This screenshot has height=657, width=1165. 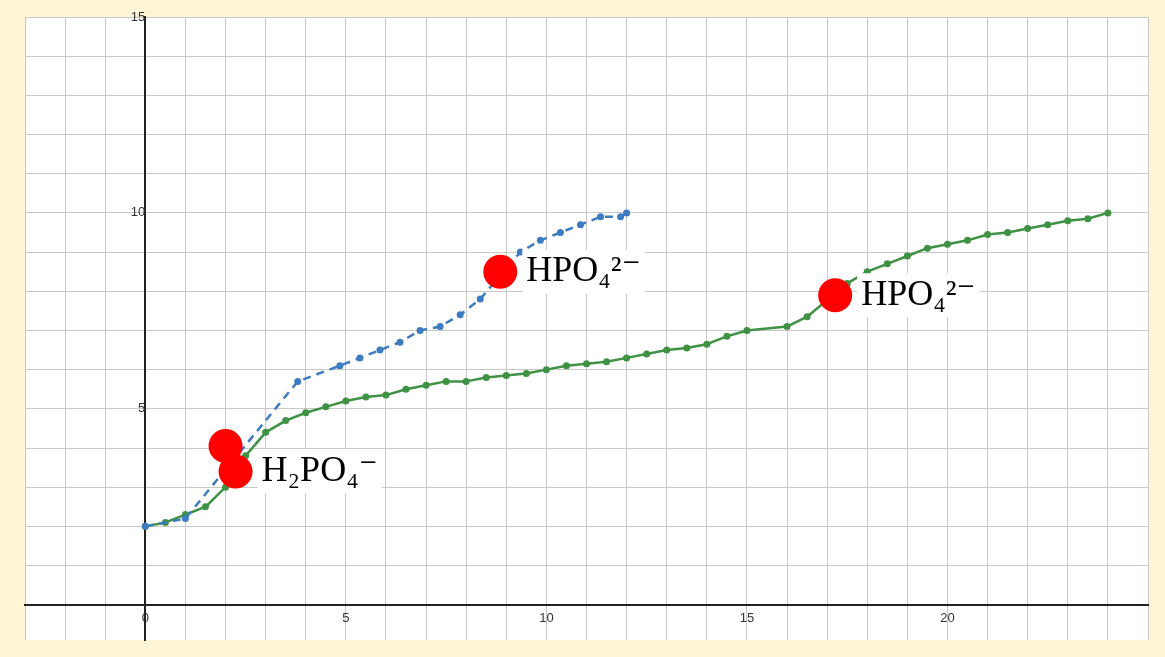 What do you see at coordinates (546, 618) in the screenshot?
I see `x-tick-label: 10` at bounding box center [546, 618].